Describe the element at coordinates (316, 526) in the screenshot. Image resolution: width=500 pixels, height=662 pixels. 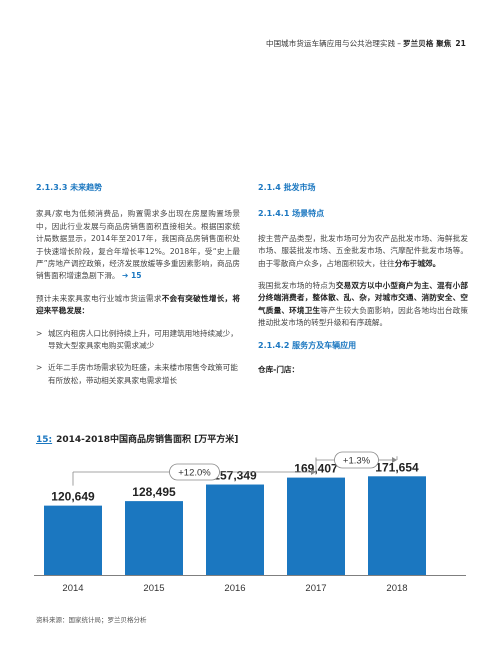
I see `bar-2017` at that location.